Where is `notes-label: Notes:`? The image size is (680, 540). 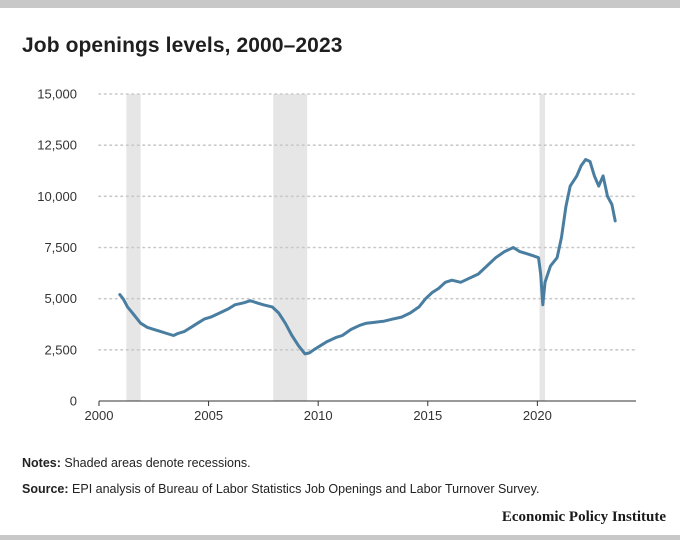 notes-label: Notes: is located at coordinates (41, 463).